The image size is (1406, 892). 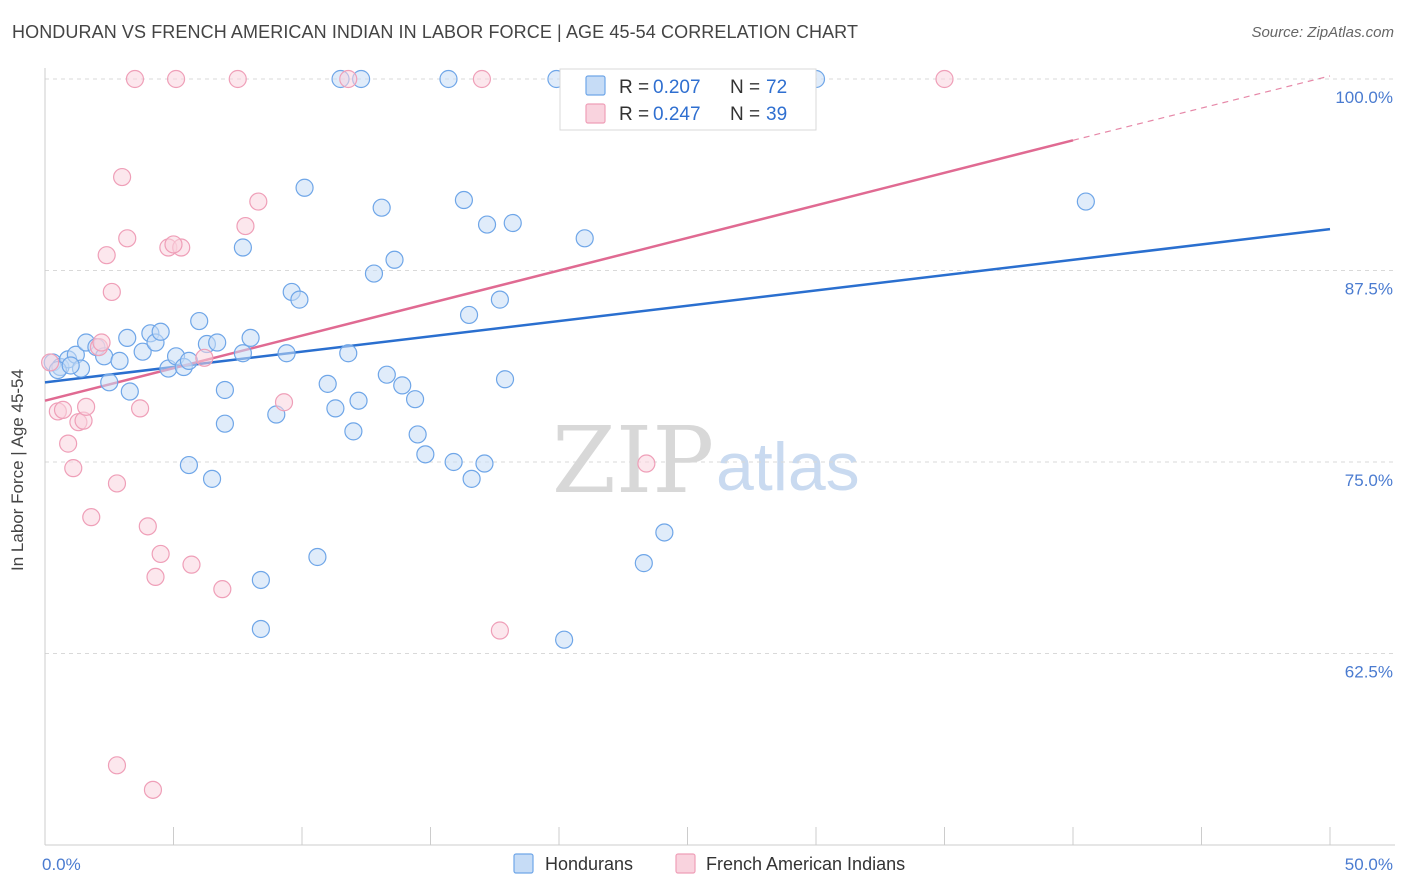 I want to click on legend-n-value-2: 39, so click(x=776, y=114).